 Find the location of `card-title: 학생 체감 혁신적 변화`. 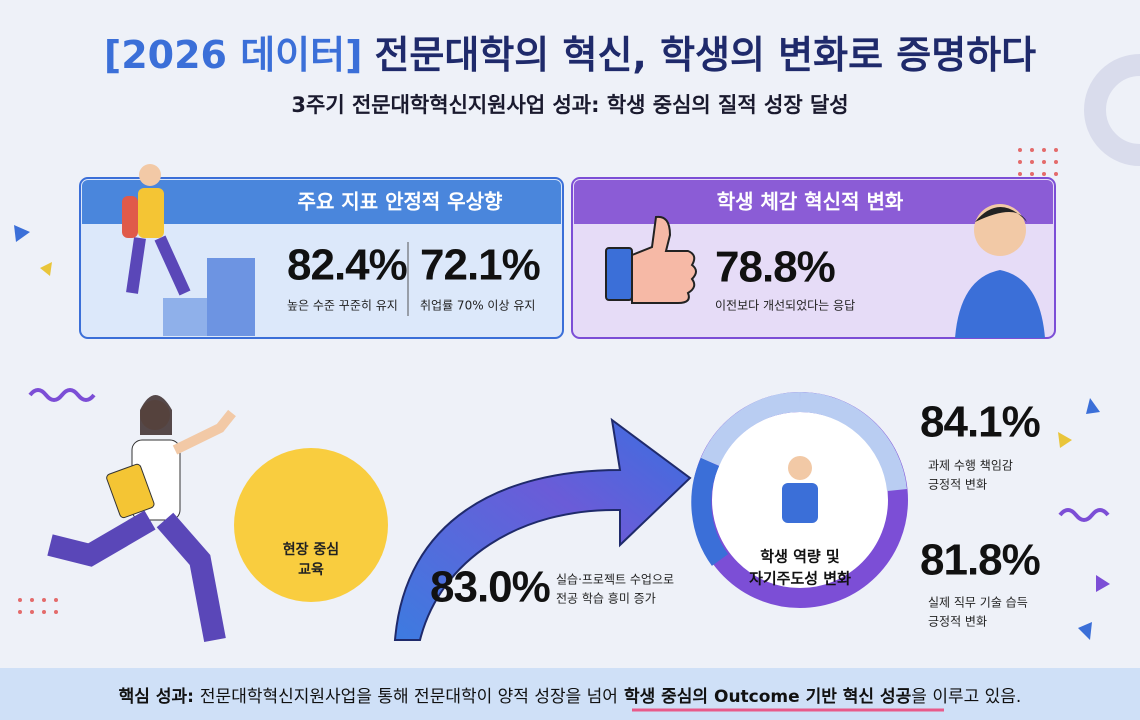

card-title: 학생 체감 혁신적 변화 is located at coordinates (810, 202).